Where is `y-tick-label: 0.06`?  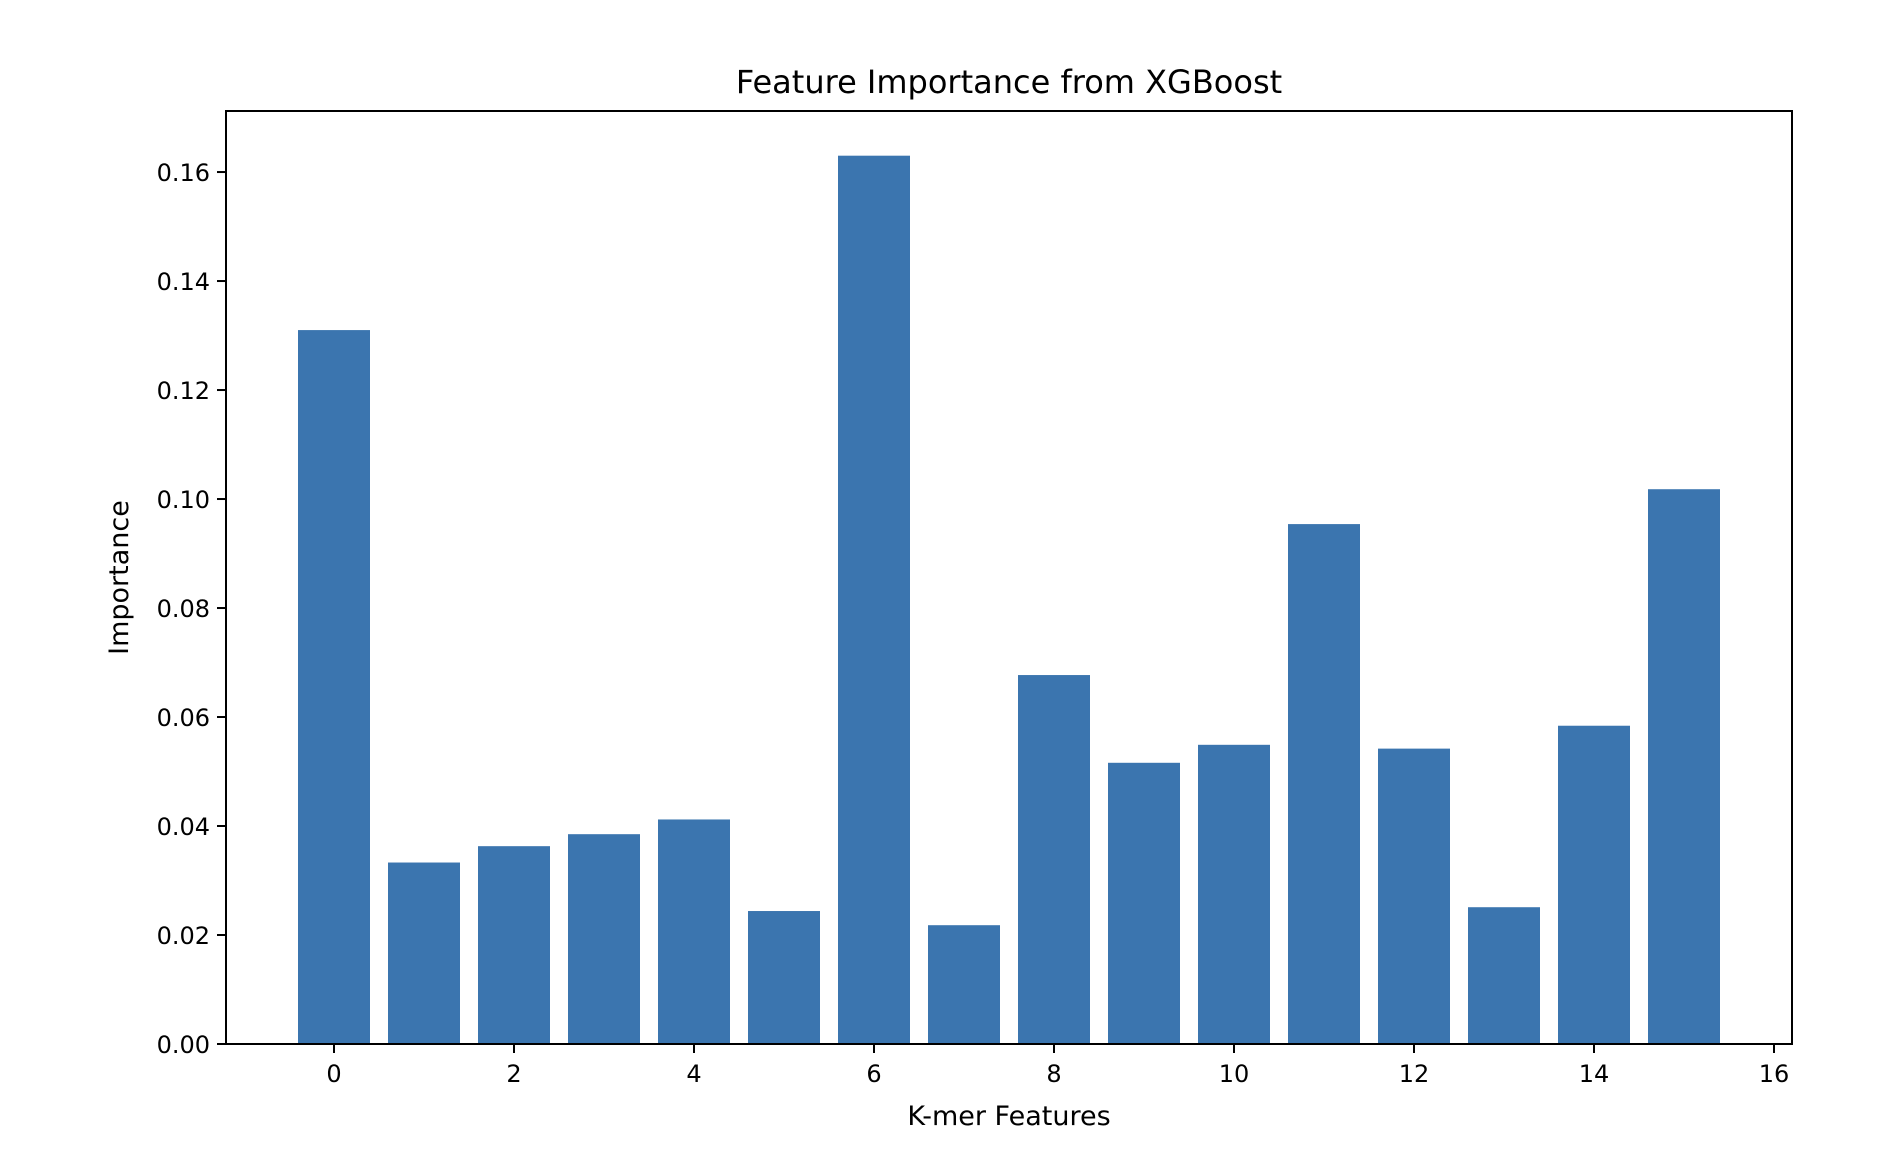 y-tick-label: 0.06 is located at coordinates (183, 718).